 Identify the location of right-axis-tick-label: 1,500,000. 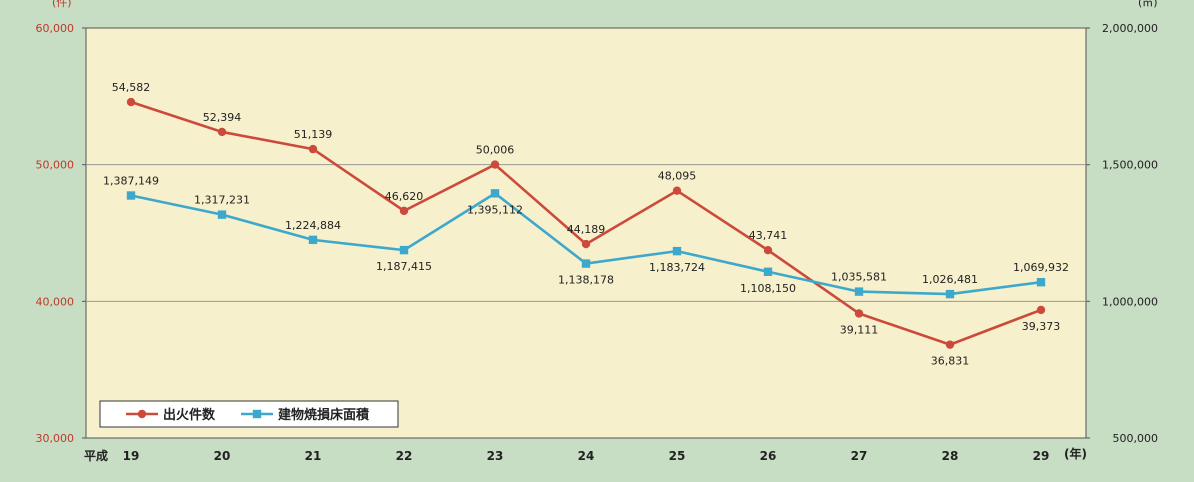
(1130, 165).